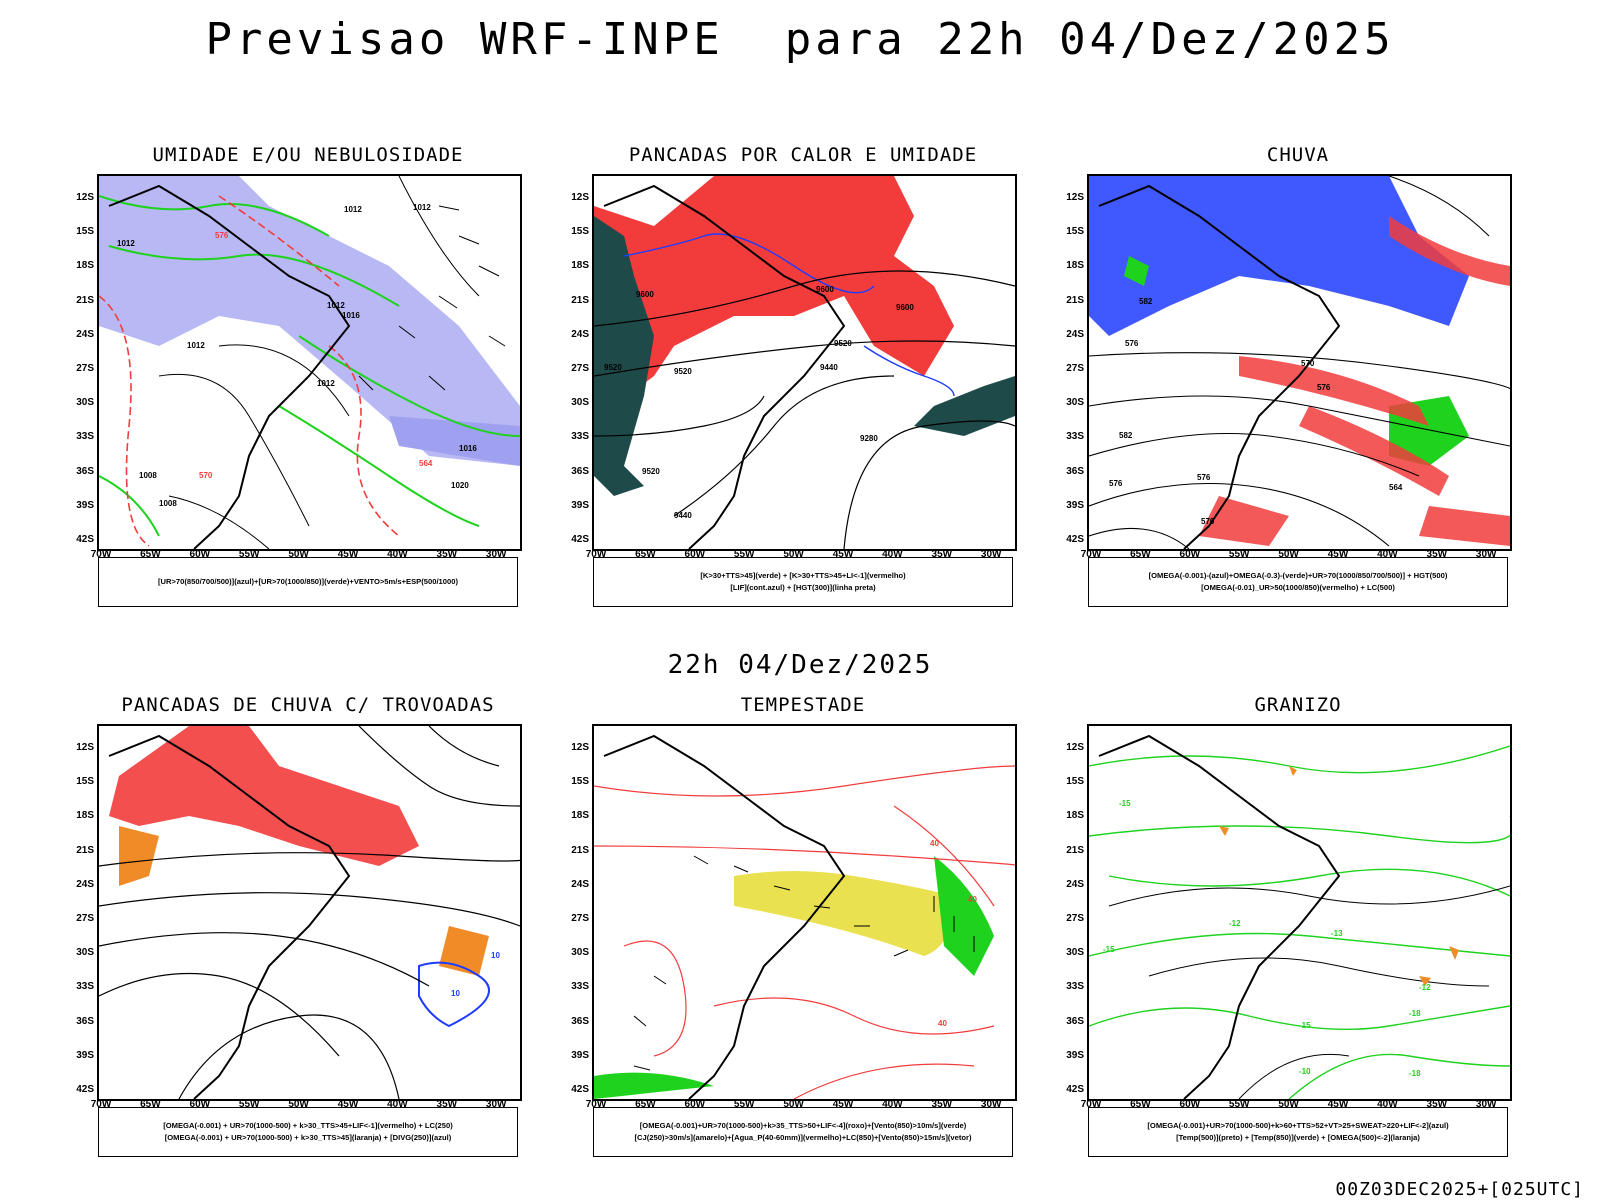 This screenshot has height=1200, width=1600. Describe the element at coordinates (1146, 301) in the screenshot. I see `contour-label: 582` at that location.